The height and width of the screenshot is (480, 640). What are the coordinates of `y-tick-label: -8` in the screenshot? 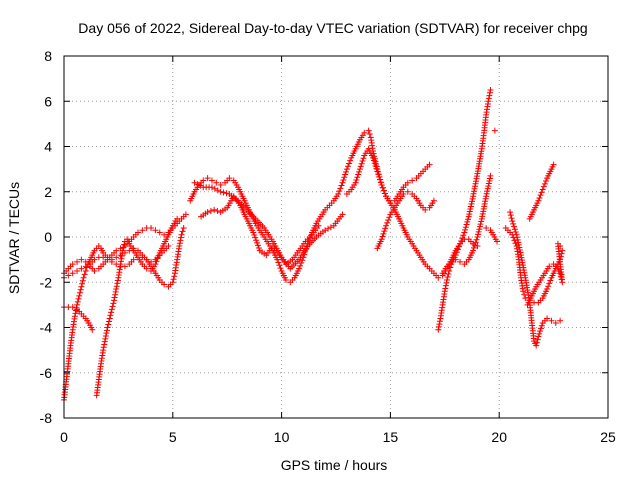 It's located at (46, 418).